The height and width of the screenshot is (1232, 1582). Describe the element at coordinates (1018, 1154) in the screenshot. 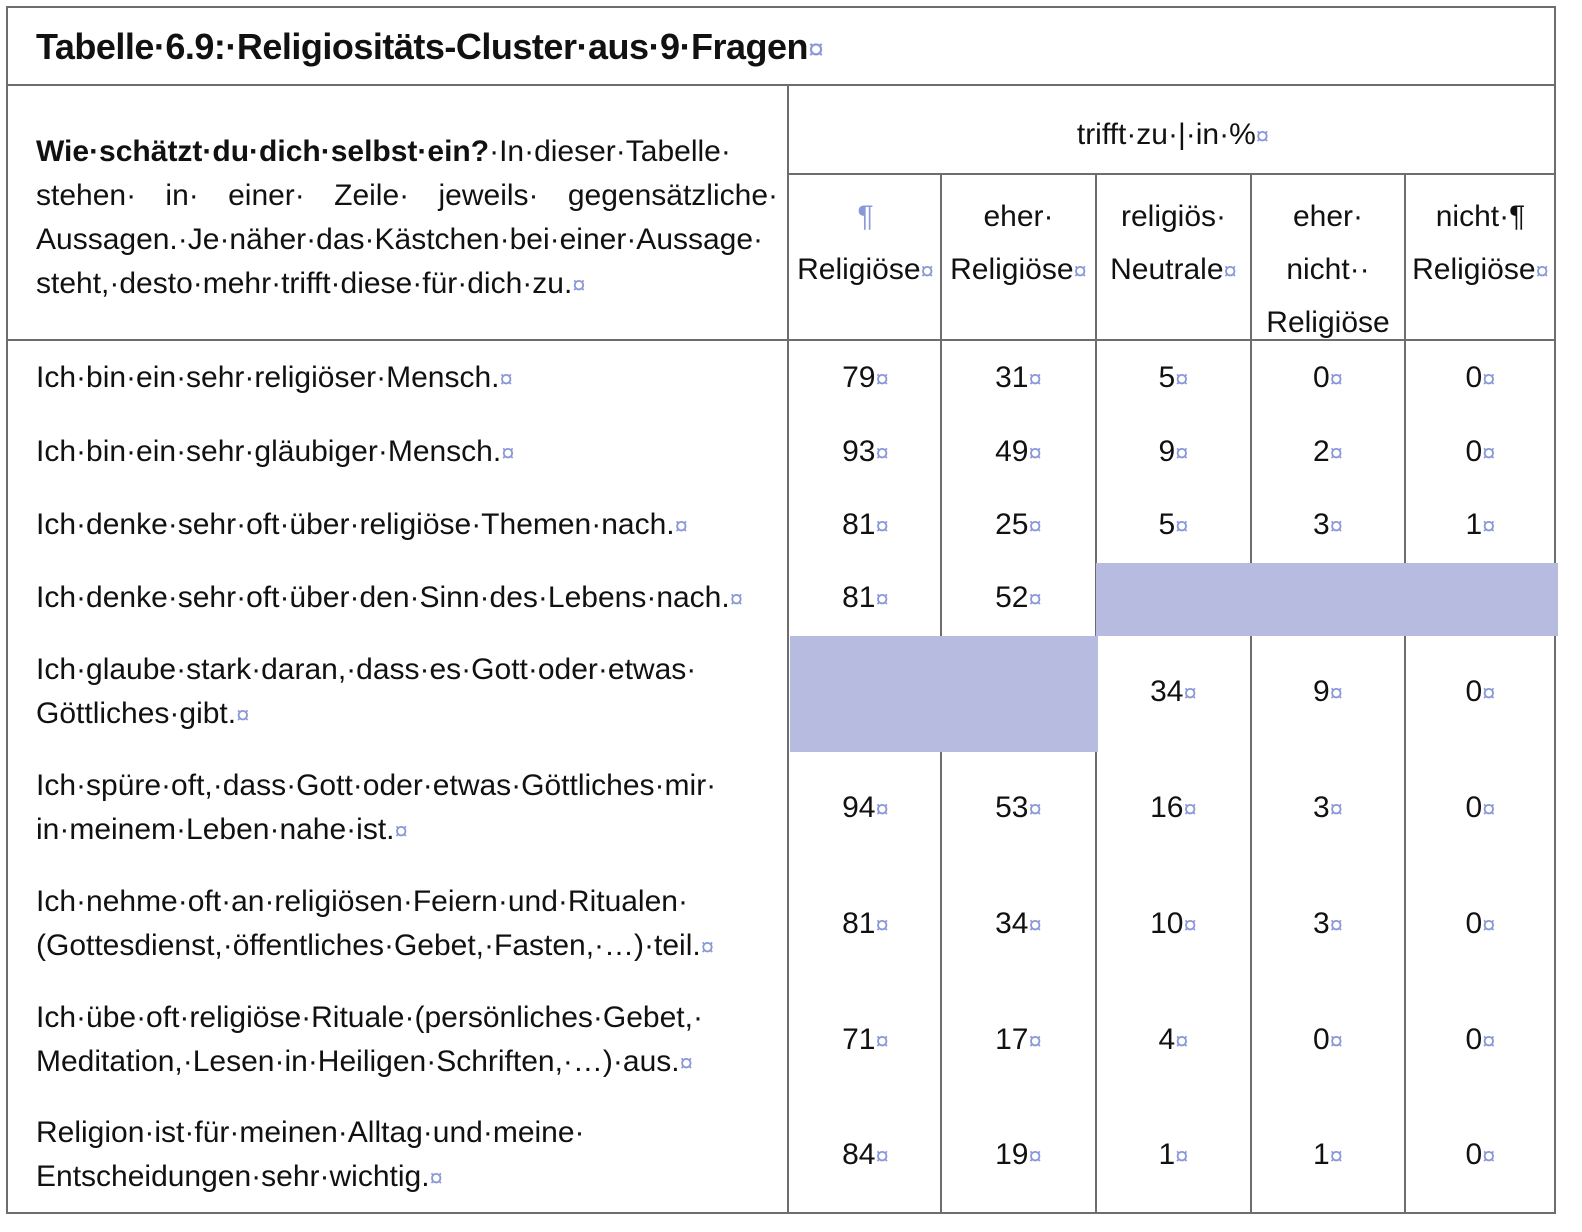

I see `table-cell: 19¤` at that location.